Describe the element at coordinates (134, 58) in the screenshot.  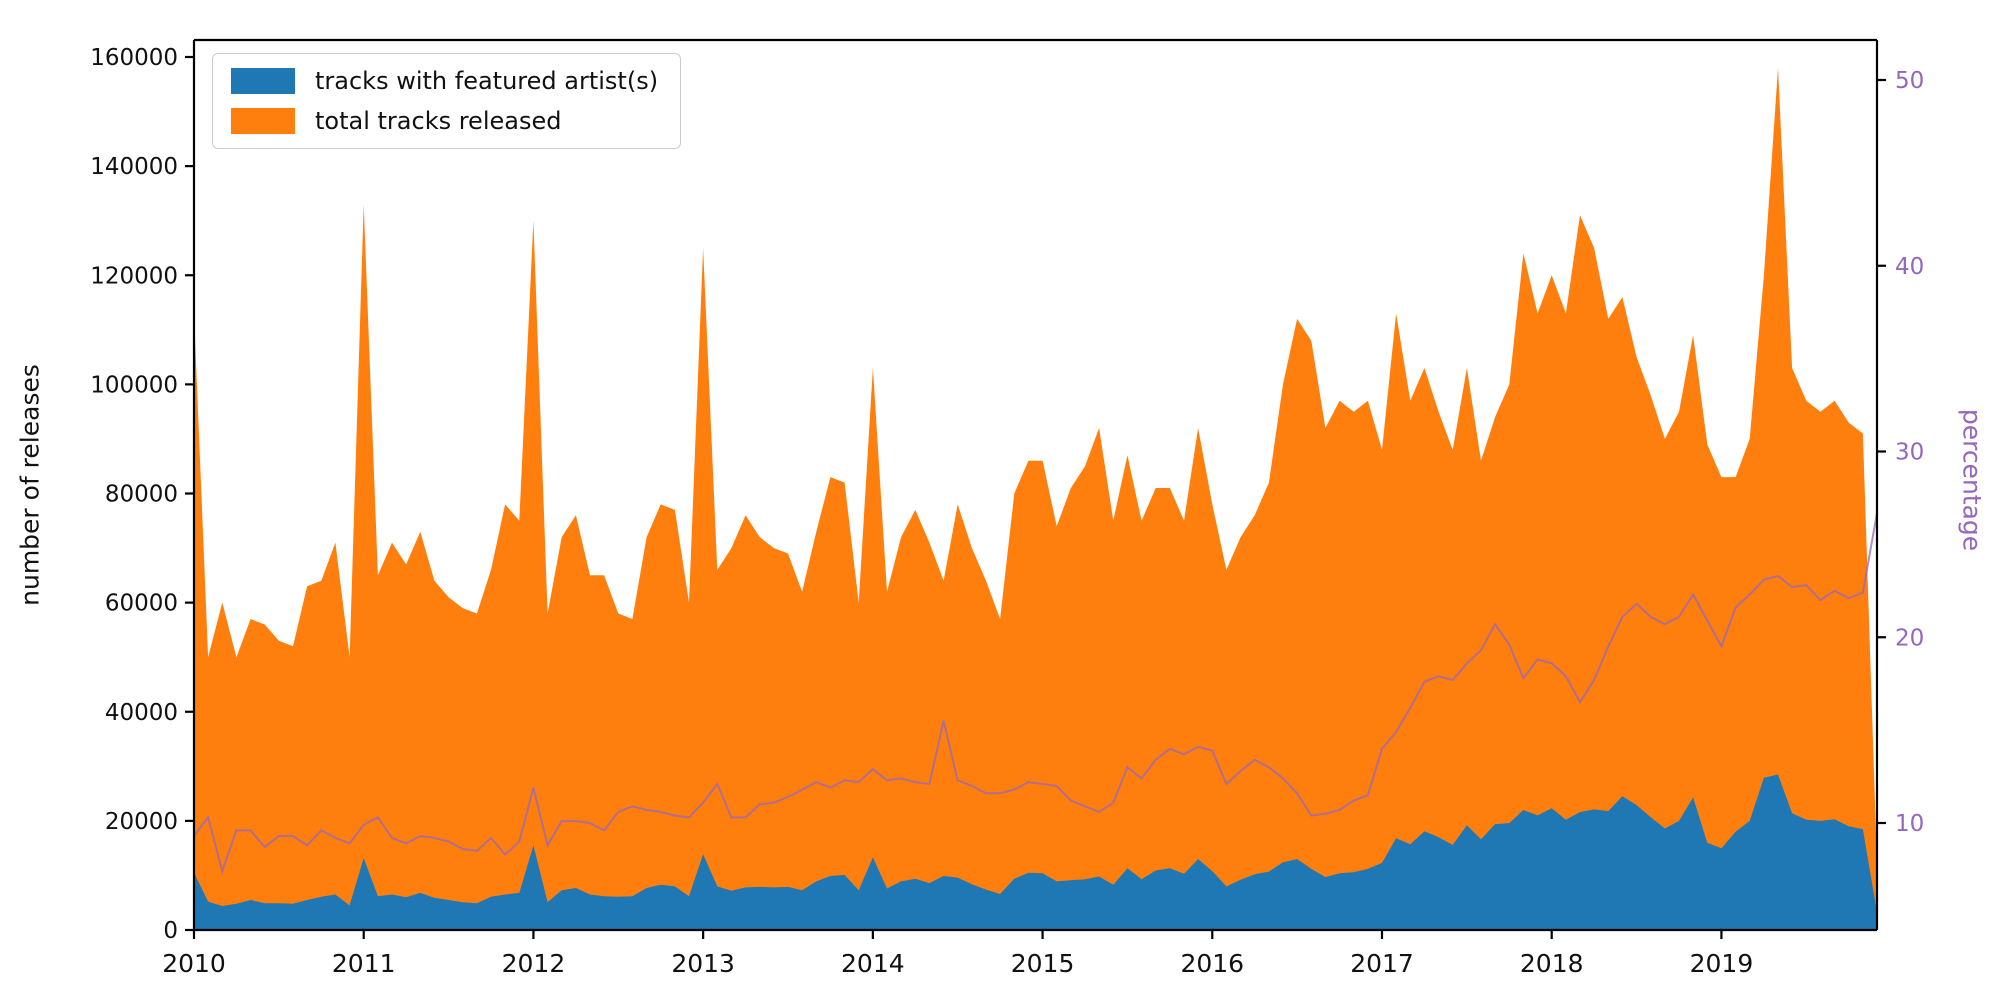
I see `y-left-tick-label: 160000` at that location.